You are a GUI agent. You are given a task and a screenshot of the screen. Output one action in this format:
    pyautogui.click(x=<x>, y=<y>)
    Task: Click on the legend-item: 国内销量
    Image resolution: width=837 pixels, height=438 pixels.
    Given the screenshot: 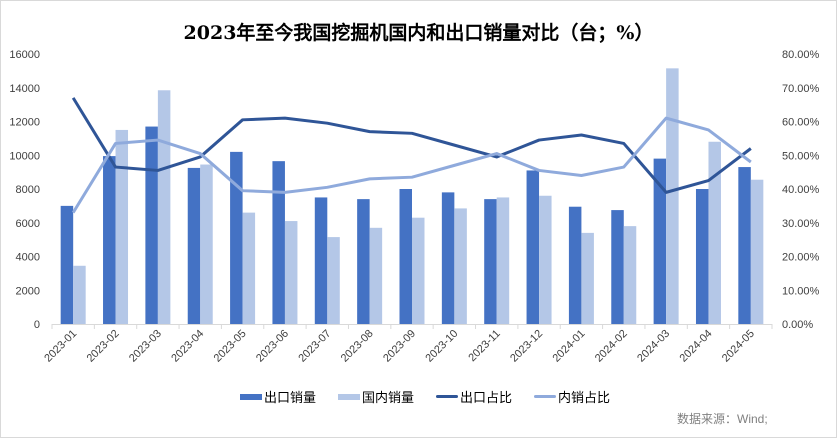 What is the action you would take?
    pyautogui.click(x=376, y=396)
    